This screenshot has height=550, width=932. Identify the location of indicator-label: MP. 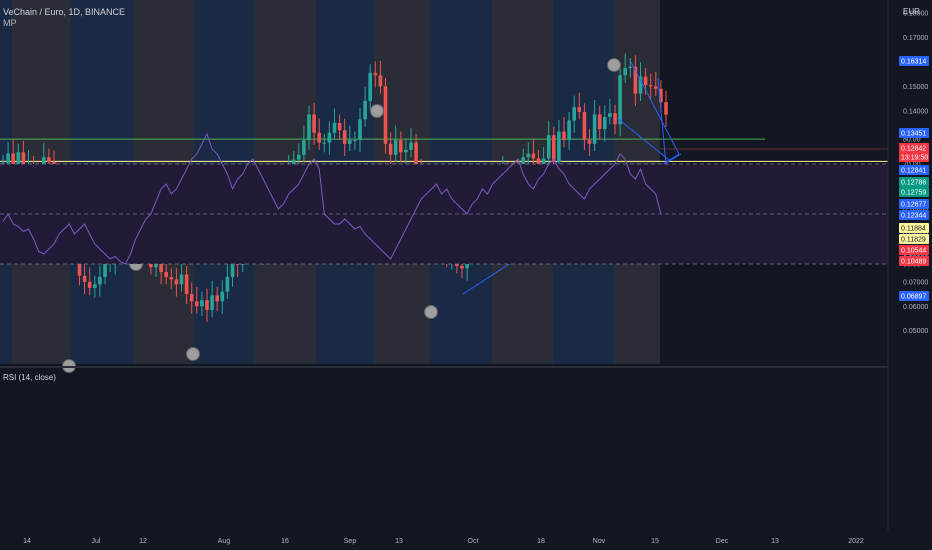
(10, 23).